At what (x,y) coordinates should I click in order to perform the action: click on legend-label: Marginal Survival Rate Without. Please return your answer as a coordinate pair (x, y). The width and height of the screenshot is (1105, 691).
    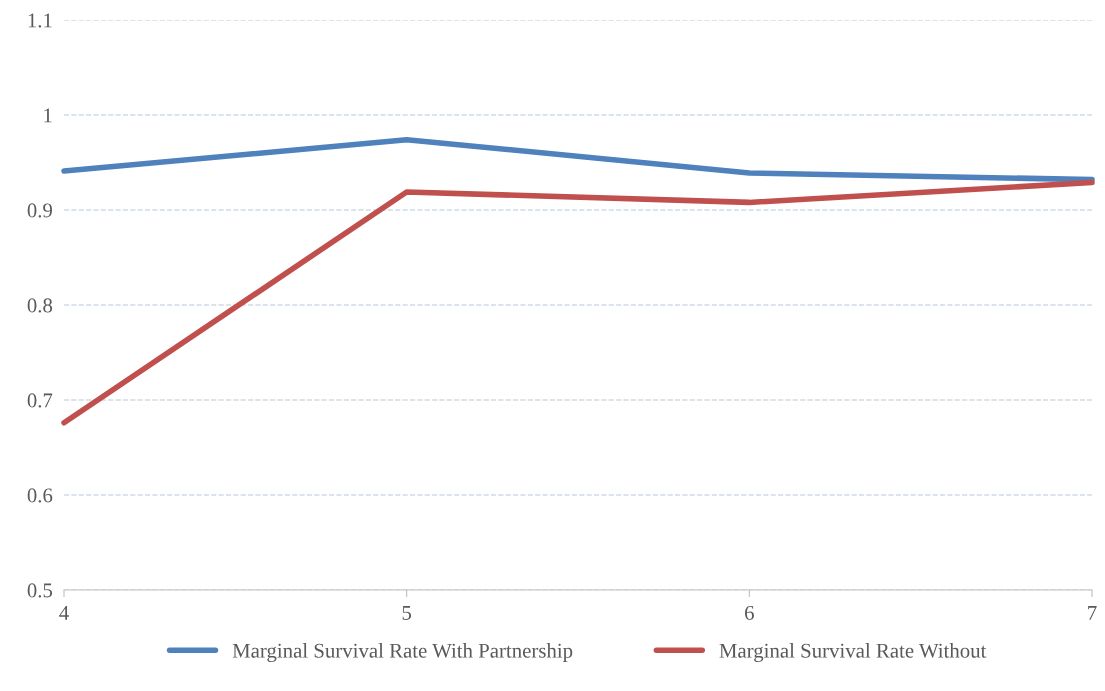
    Looking at the image, I should click on (853, 653).